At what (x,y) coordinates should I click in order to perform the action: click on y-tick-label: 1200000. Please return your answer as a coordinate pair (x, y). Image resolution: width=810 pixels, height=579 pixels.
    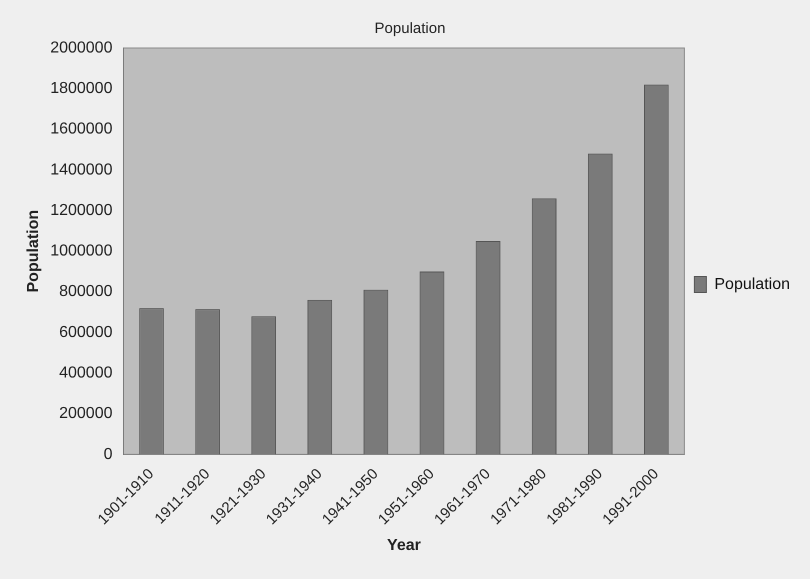
    Looking at the image, I should click on (81, 210).